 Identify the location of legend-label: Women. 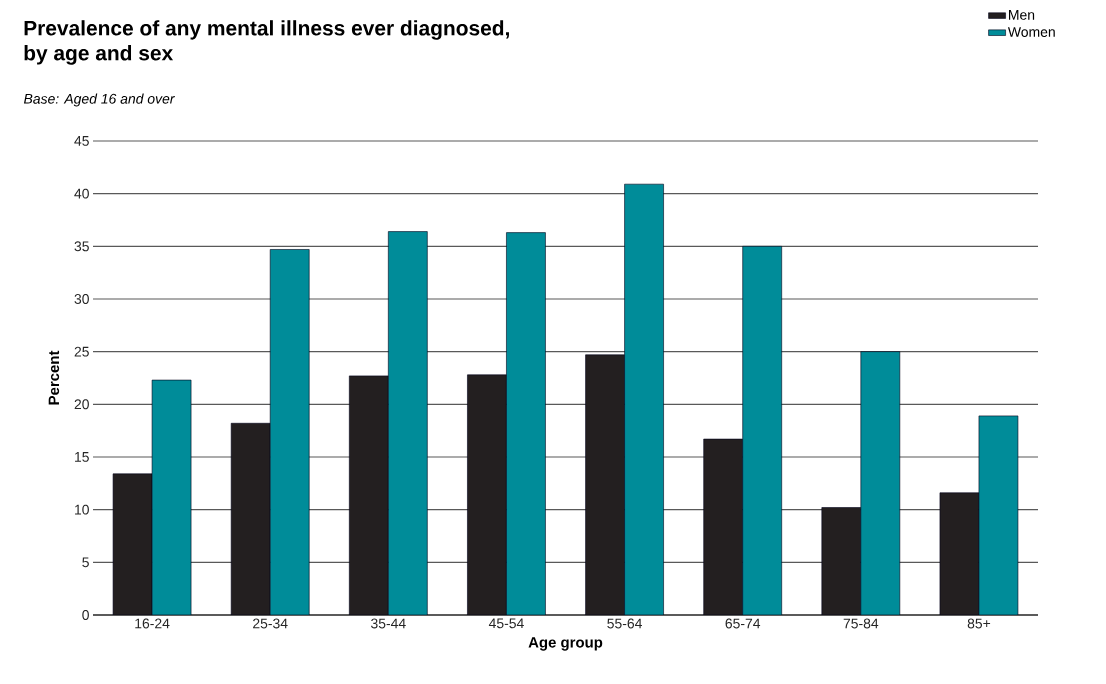
(1031, 32).